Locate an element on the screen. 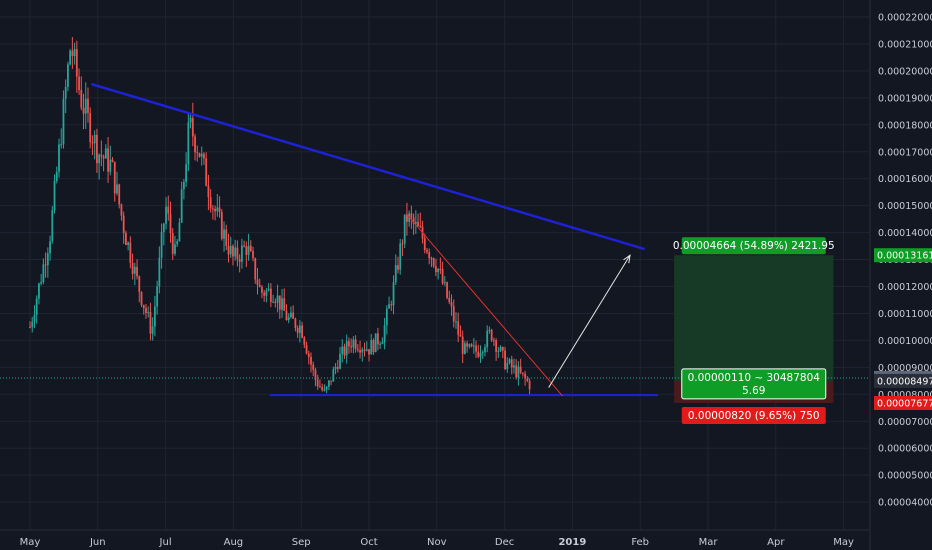 Image resolution: width=932 pixels, height=550 pixels. price-tag-profit: 0.00013161 is located at coordinates (903, 255).